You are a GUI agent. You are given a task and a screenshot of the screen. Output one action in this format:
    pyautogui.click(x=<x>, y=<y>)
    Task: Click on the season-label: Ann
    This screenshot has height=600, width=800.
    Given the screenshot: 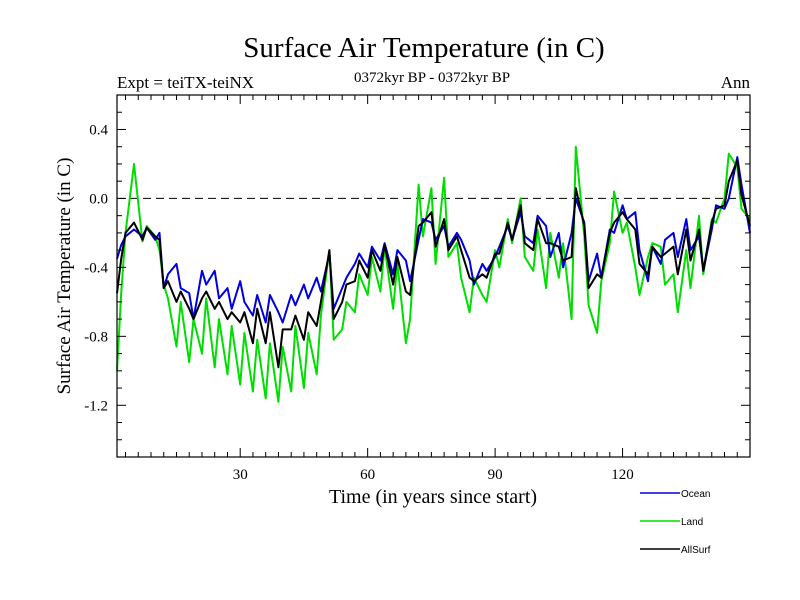 What is the action you would take?
    pyautogui.click(x=736, y=82)
    